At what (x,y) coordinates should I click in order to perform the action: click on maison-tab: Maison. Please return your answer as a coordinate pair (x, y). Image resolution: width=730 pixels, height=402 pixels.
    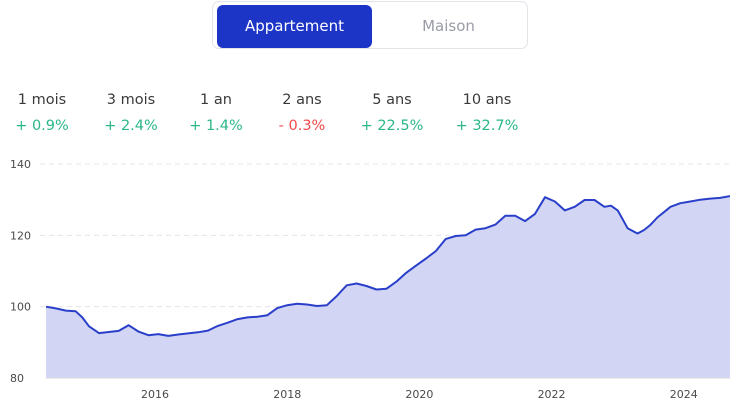
    Looking at the image, I should click on (448, 26).